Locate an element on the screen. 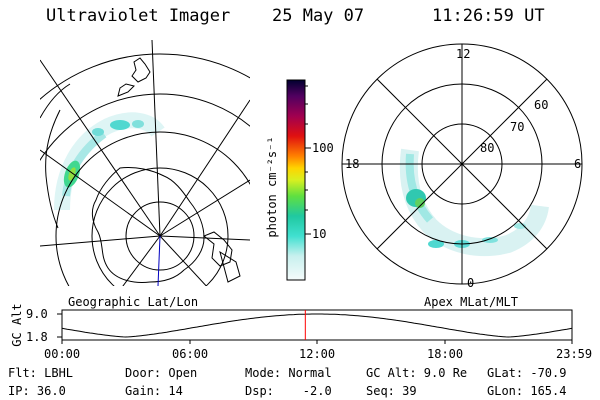  lat-label-70: 70 is located at coordinates (517, 127).